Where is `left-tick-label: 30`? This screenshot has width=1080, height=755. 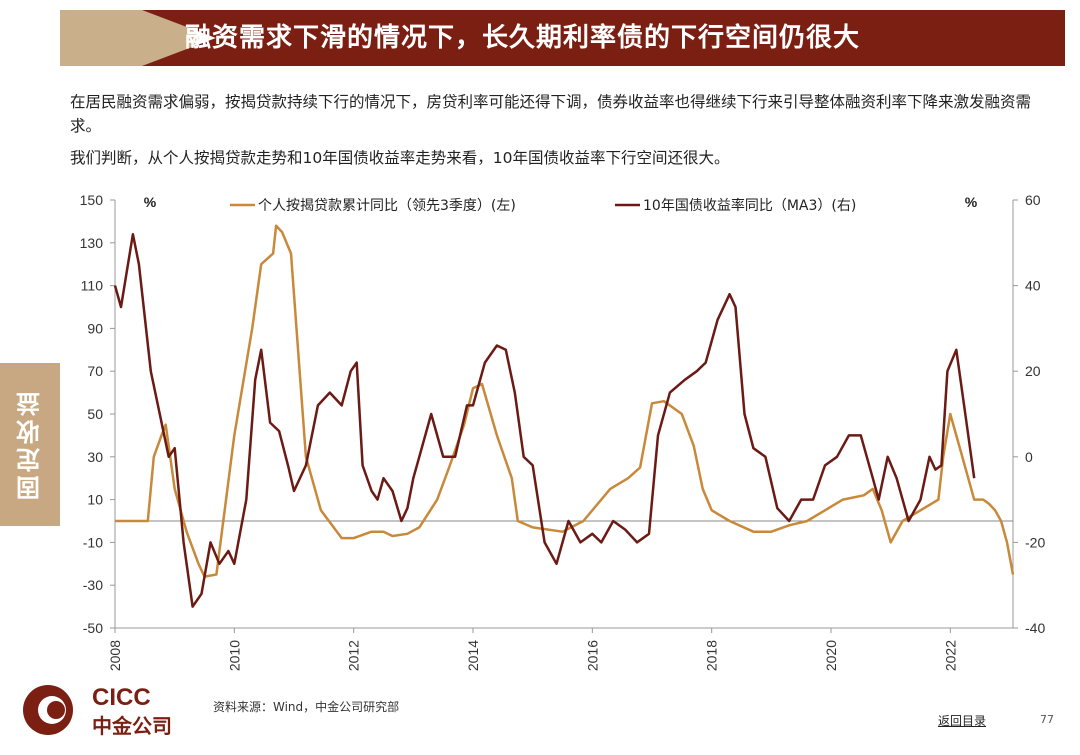 left-tick-label: 30 is located at coordinates (95, 457).